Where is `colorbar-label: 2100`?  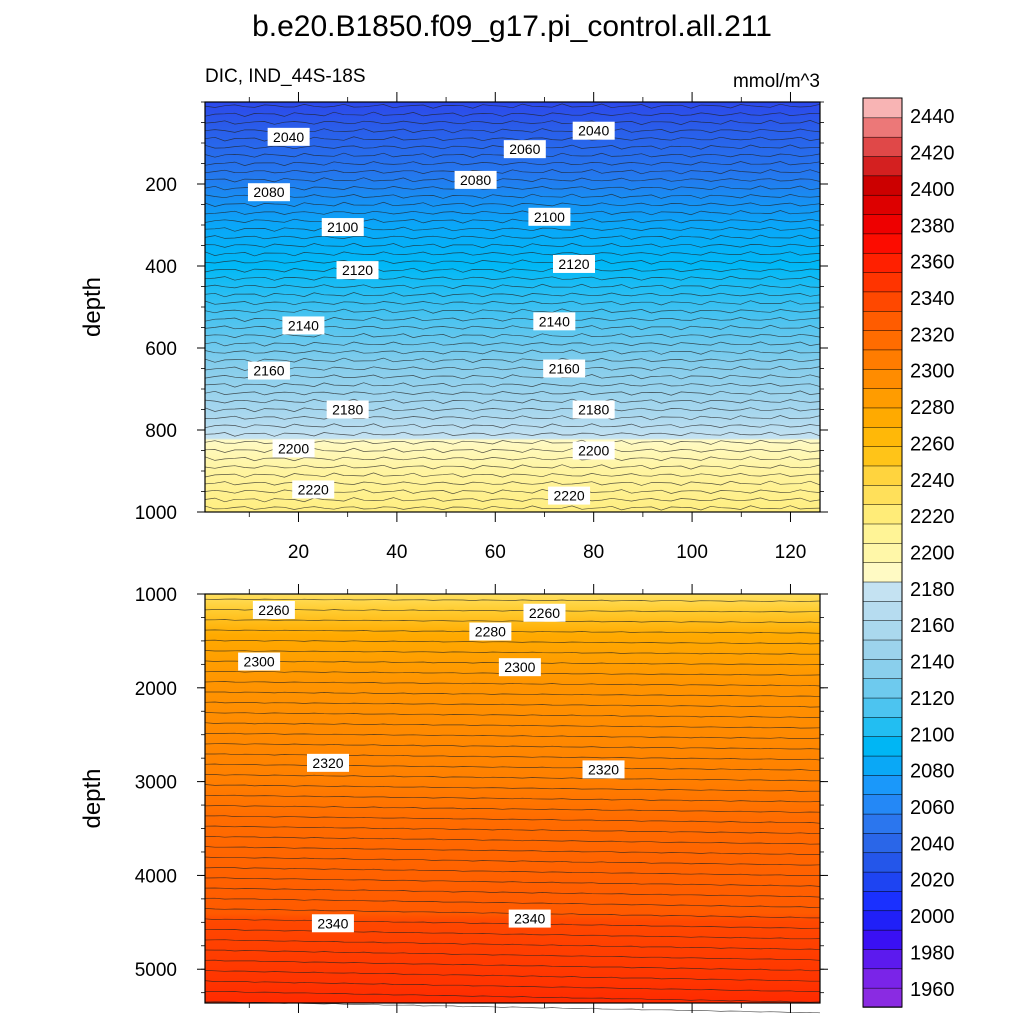 colorbar-label: 2100 is located at coordinates (932, 735).